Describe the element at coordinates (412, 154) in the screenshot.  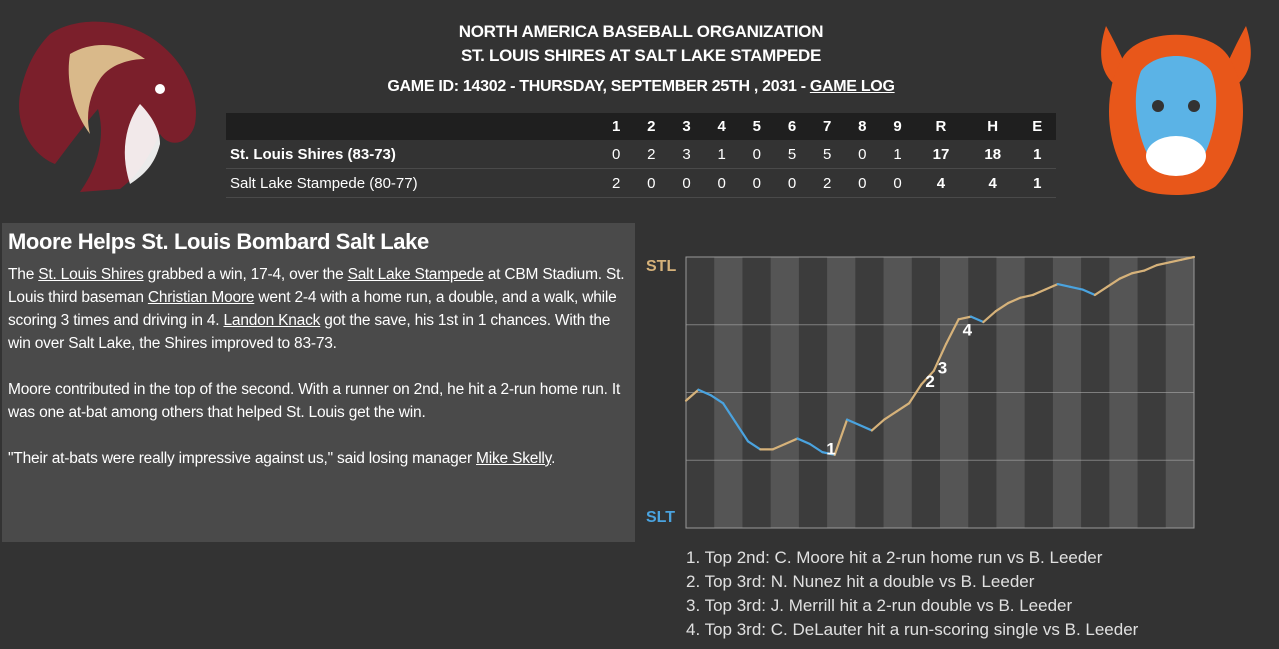
I see `team-name: St. Louis Shires (83-73)` at that location.